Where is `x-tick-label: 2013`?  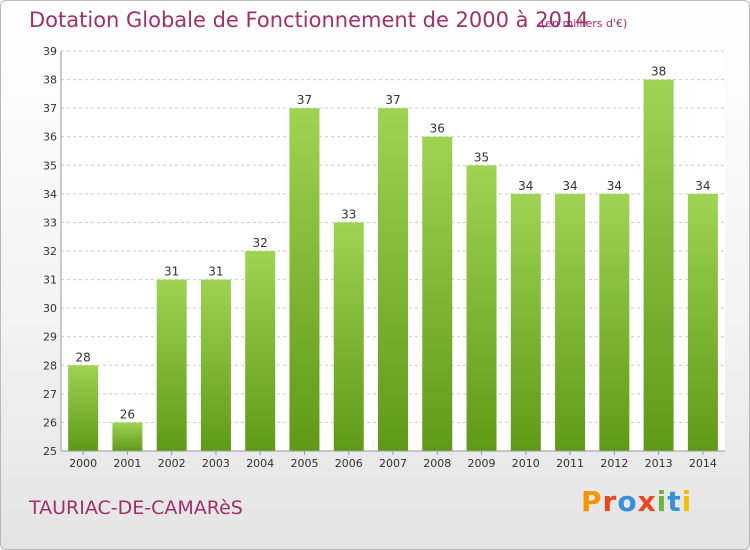 x-tick-label: 2013 is located at coordinates (659, 463).